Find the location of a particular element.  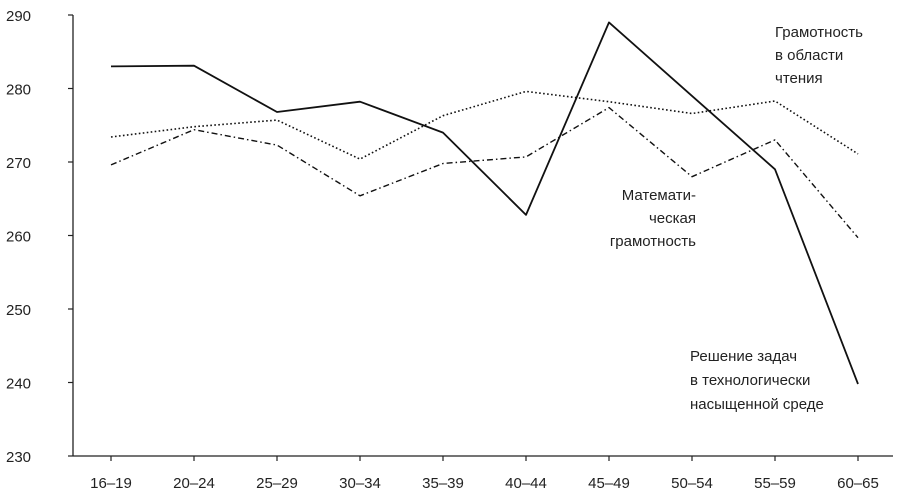

x-tick-label: 30–34 is located at coordinates (360, 483).